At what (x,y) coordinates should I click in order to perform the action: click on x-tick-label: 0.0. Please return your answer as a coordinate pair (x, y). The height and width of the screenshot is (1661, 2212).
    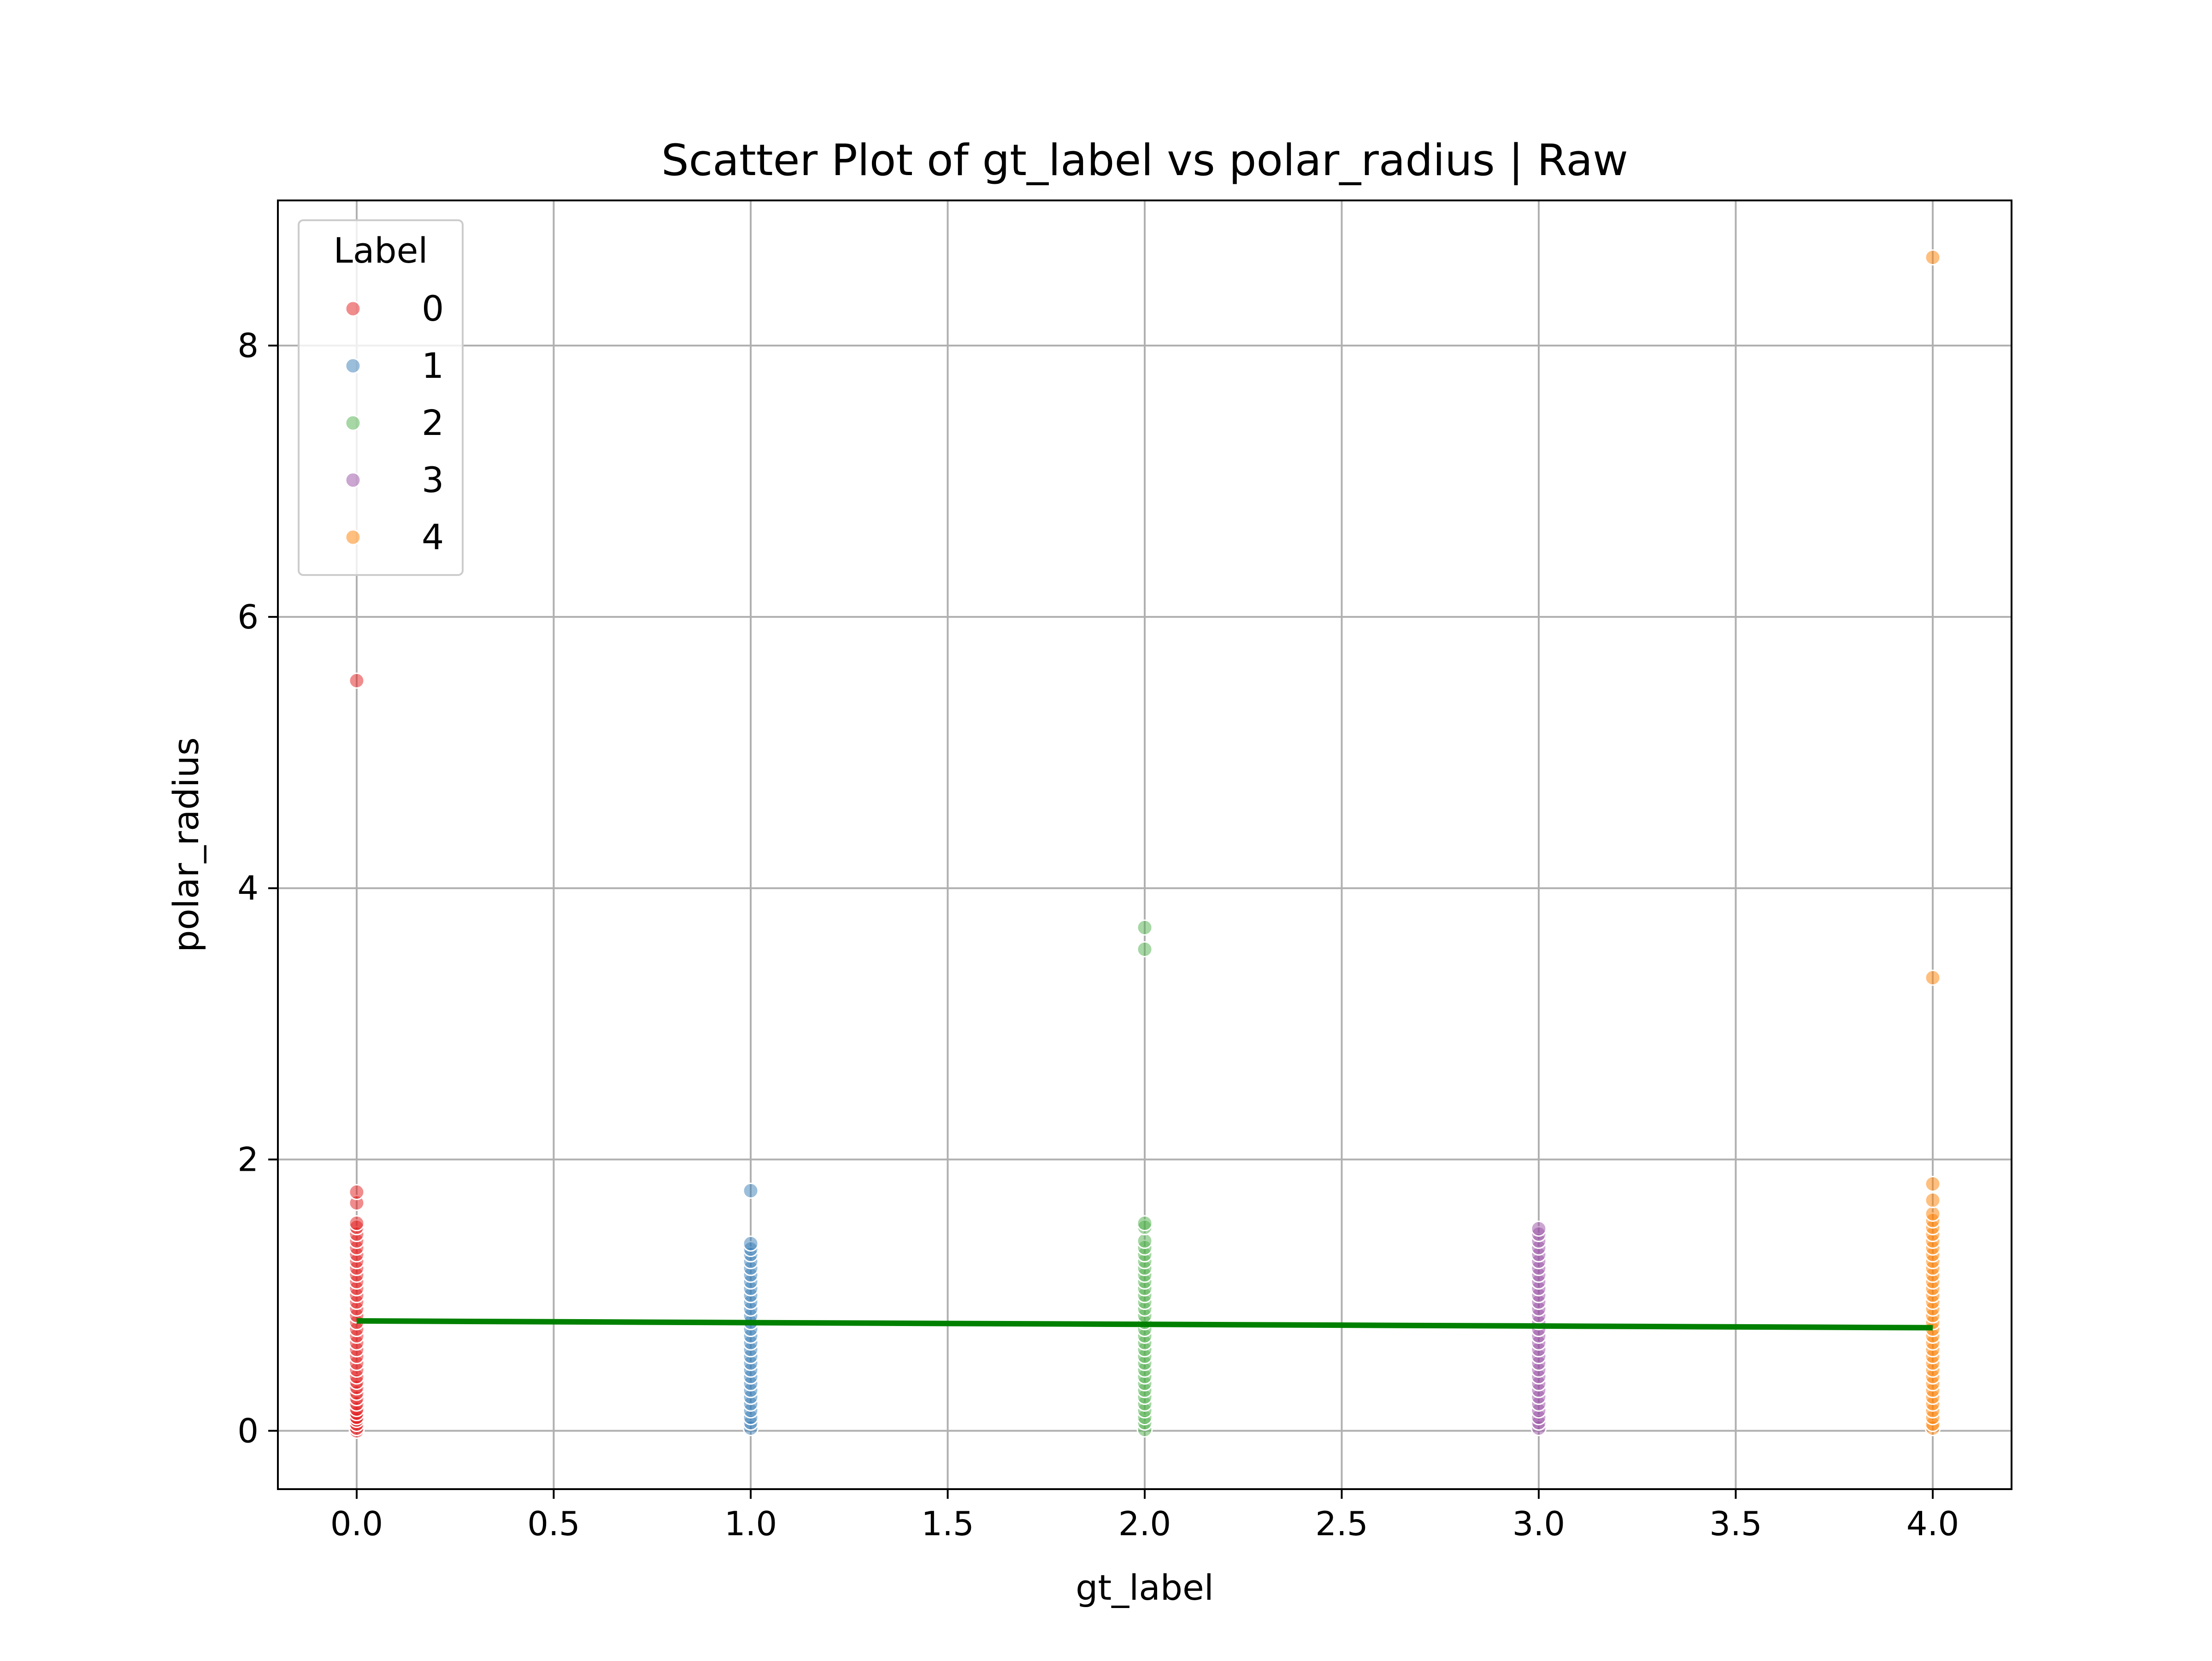
    Looking at the image, I should click on (356, 1523).